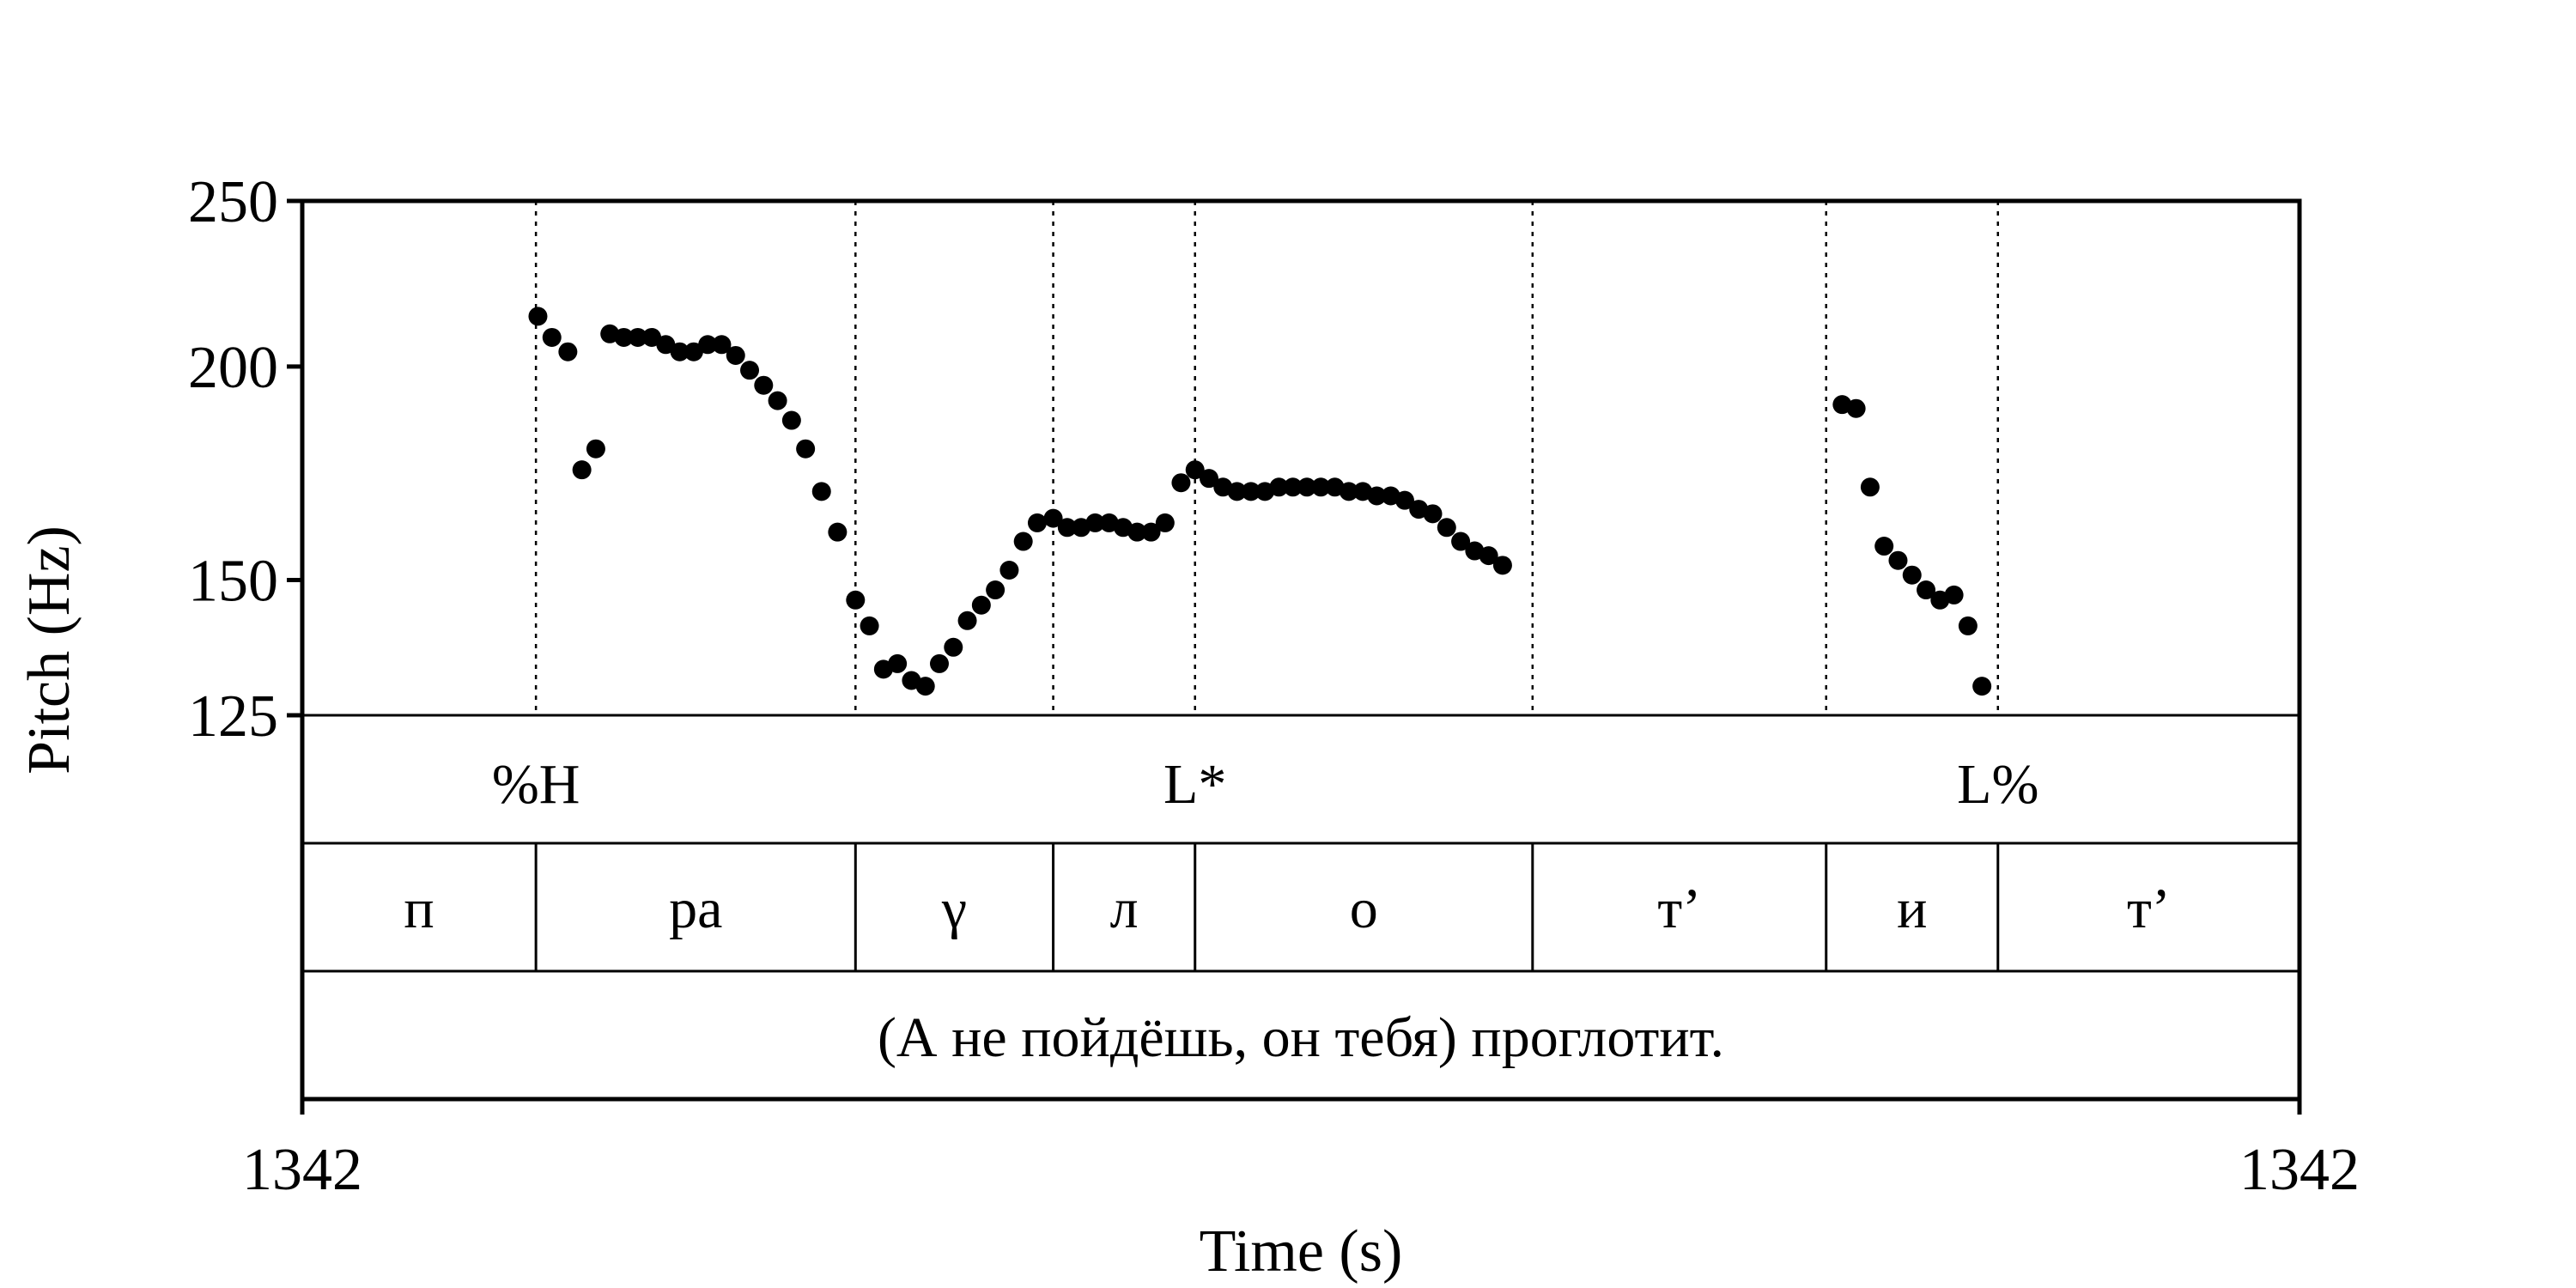  What do you see at coordinates (1195, 784) in the screenshot?
I see `tone-label: L*` at bounding box center [1195, 784].